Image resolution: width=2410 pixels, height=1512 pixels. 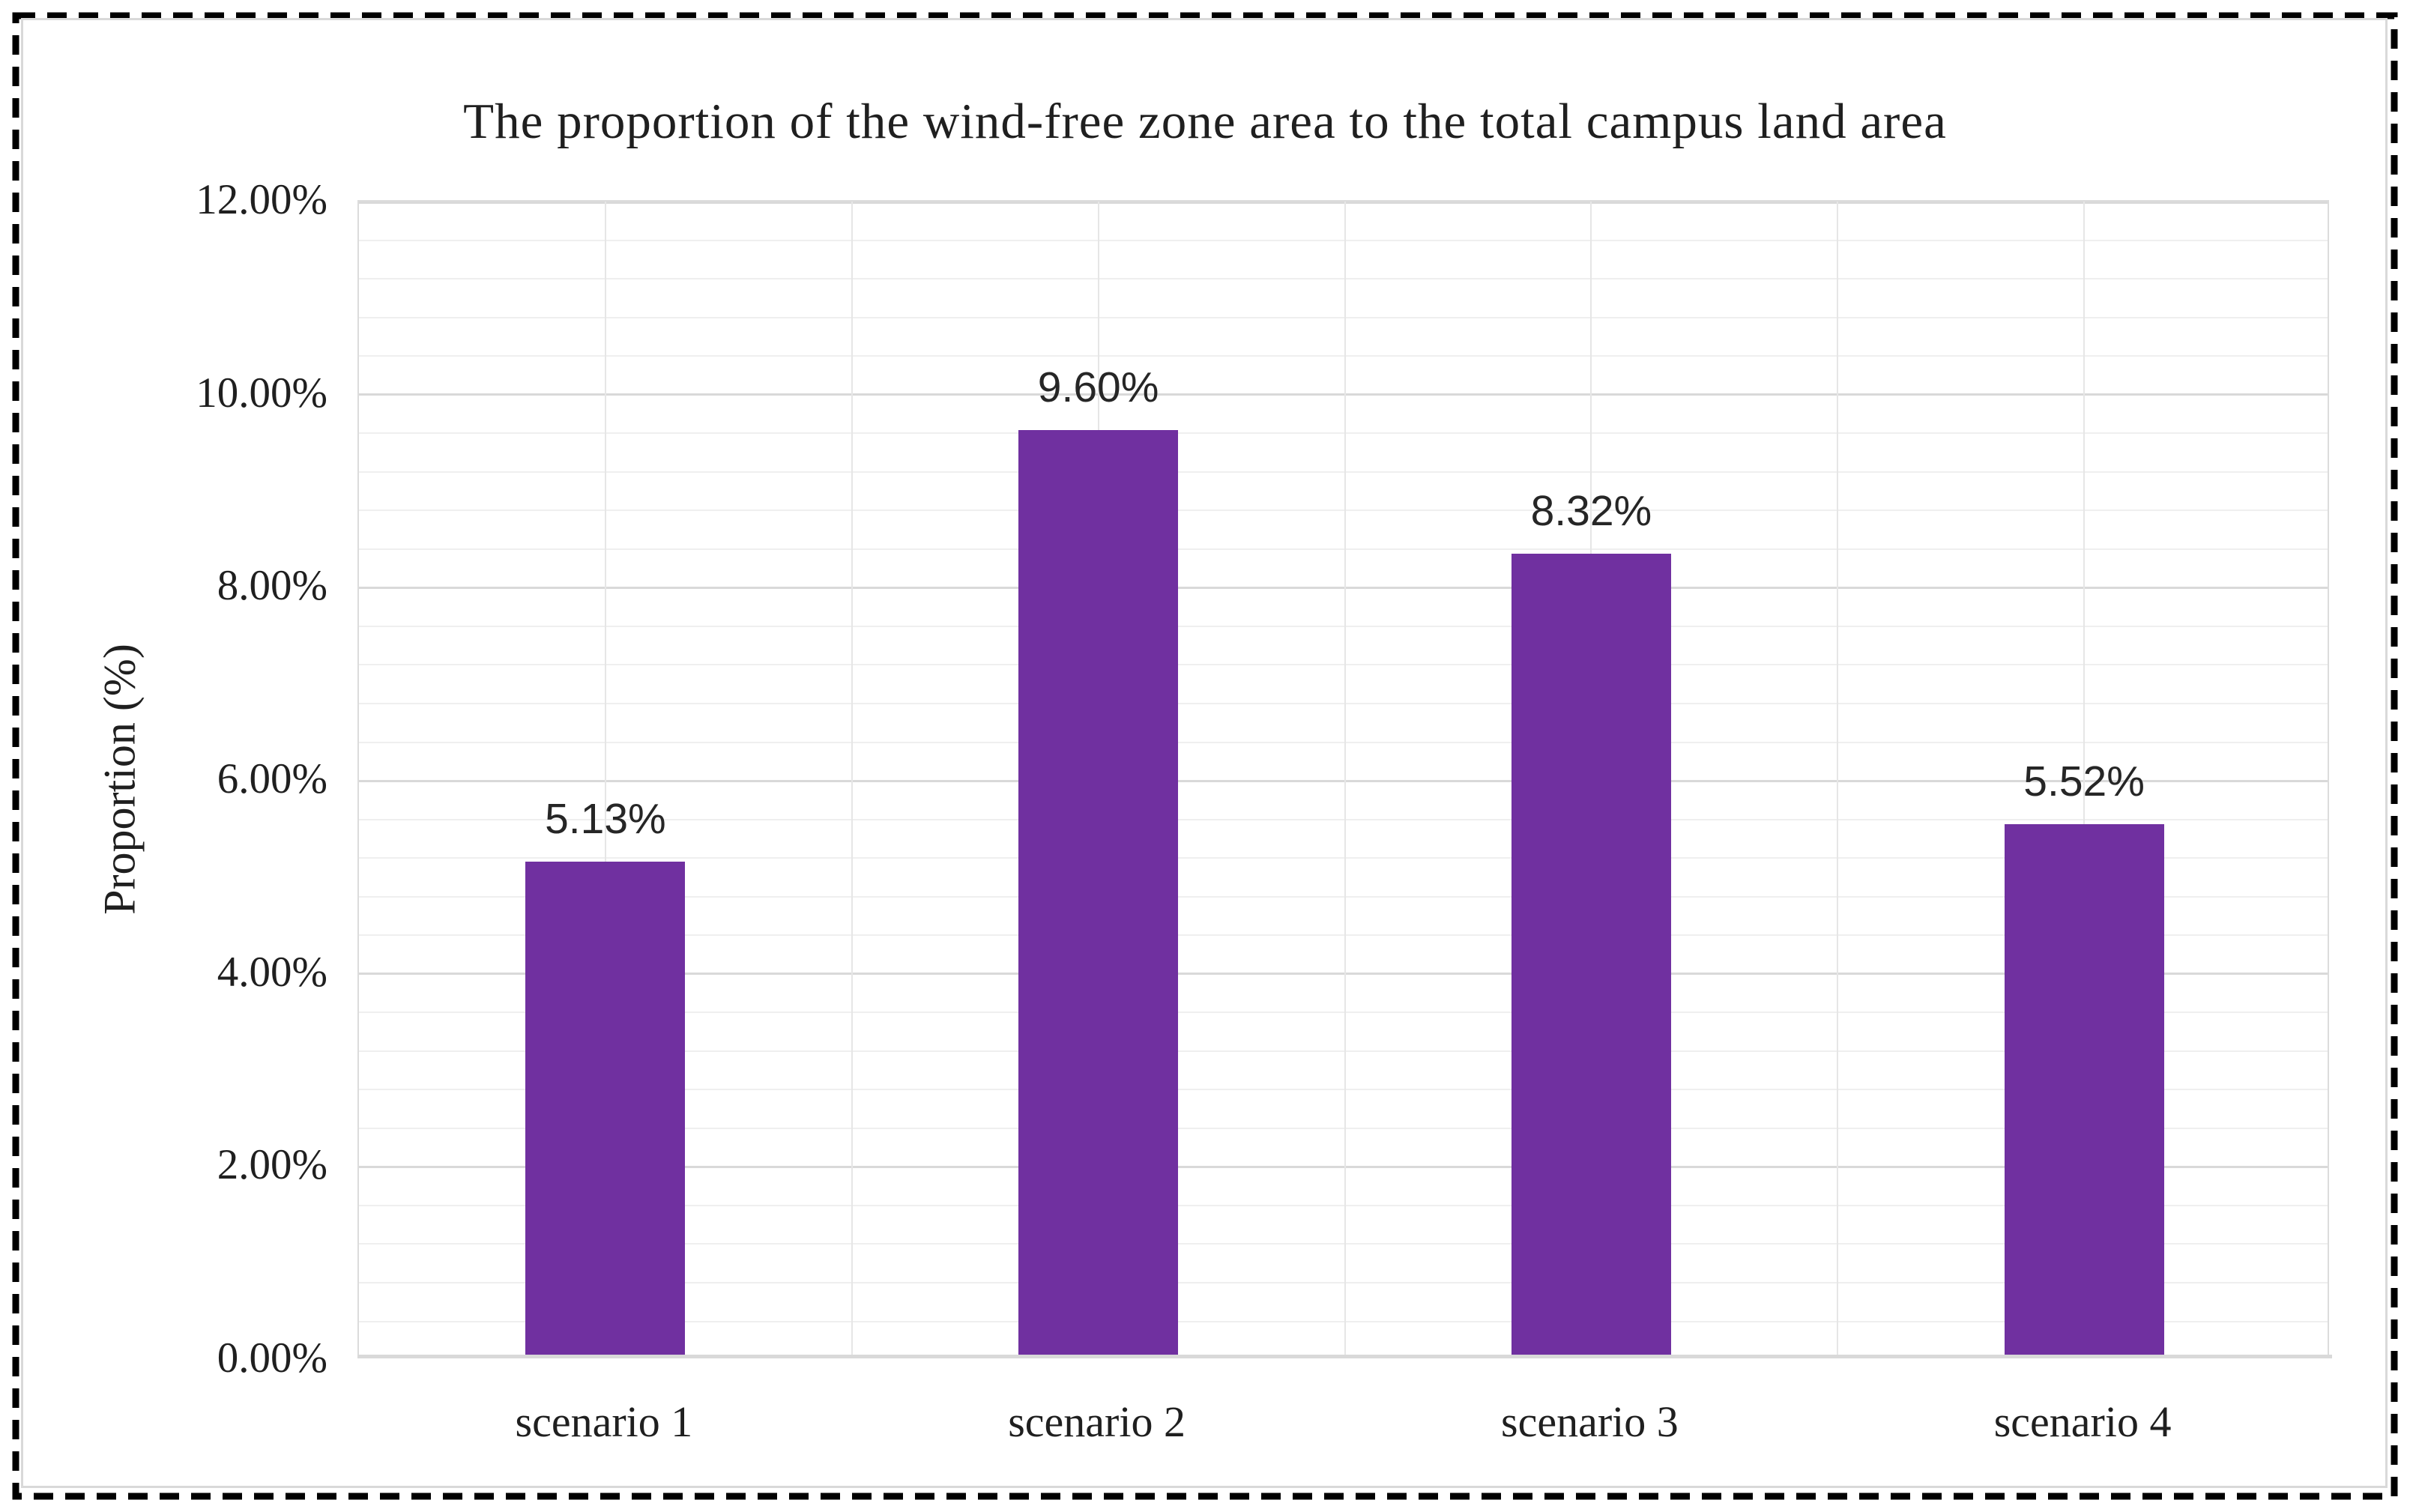 I want to click on y-tick-label: 0.00%, so click(x=272, y=1358).